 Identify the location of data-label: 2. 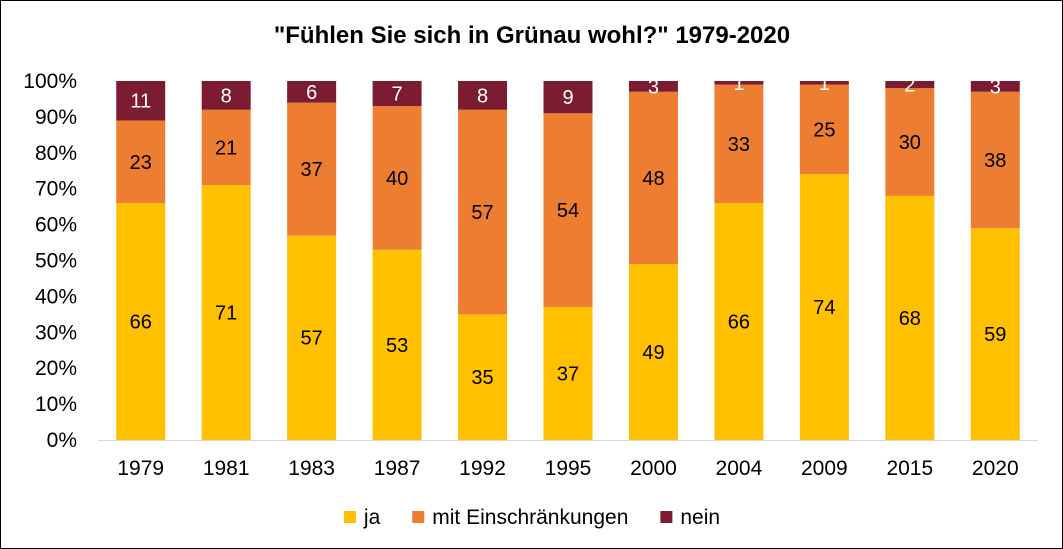
(909, 86).